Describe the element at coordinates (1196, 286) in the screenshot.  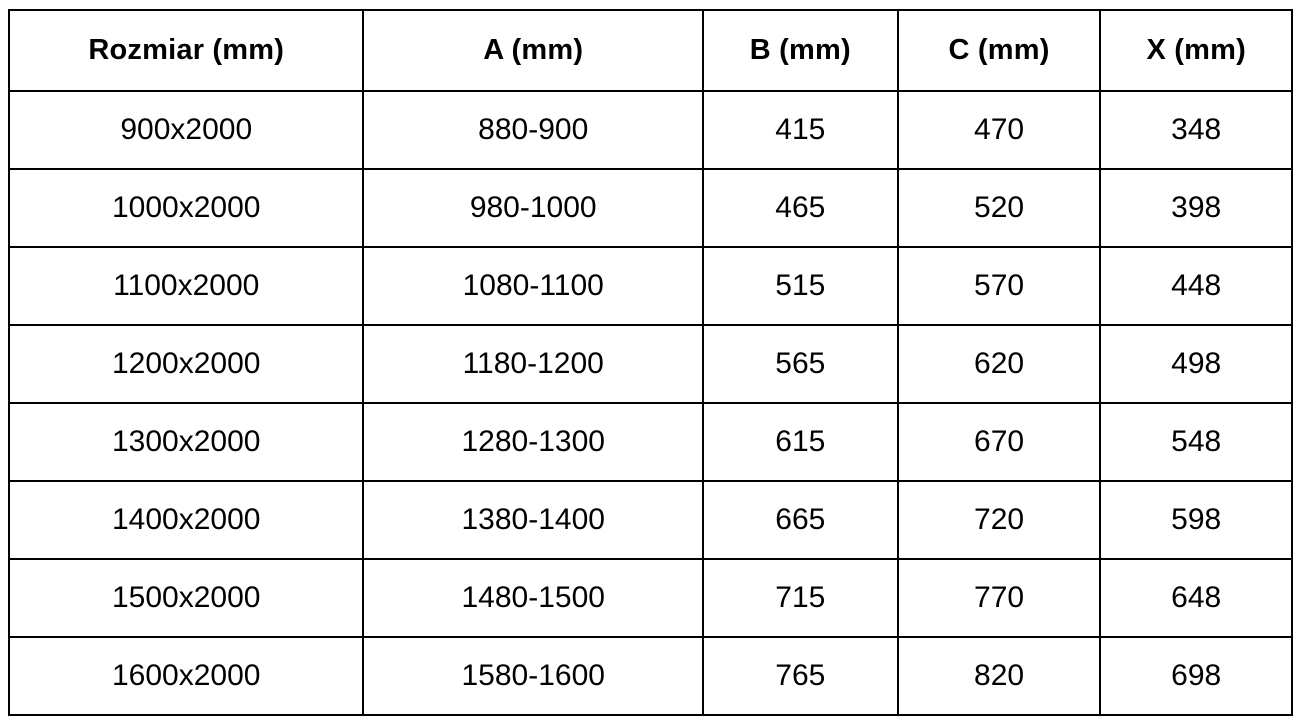
I see `cell-x: 448` at that location.